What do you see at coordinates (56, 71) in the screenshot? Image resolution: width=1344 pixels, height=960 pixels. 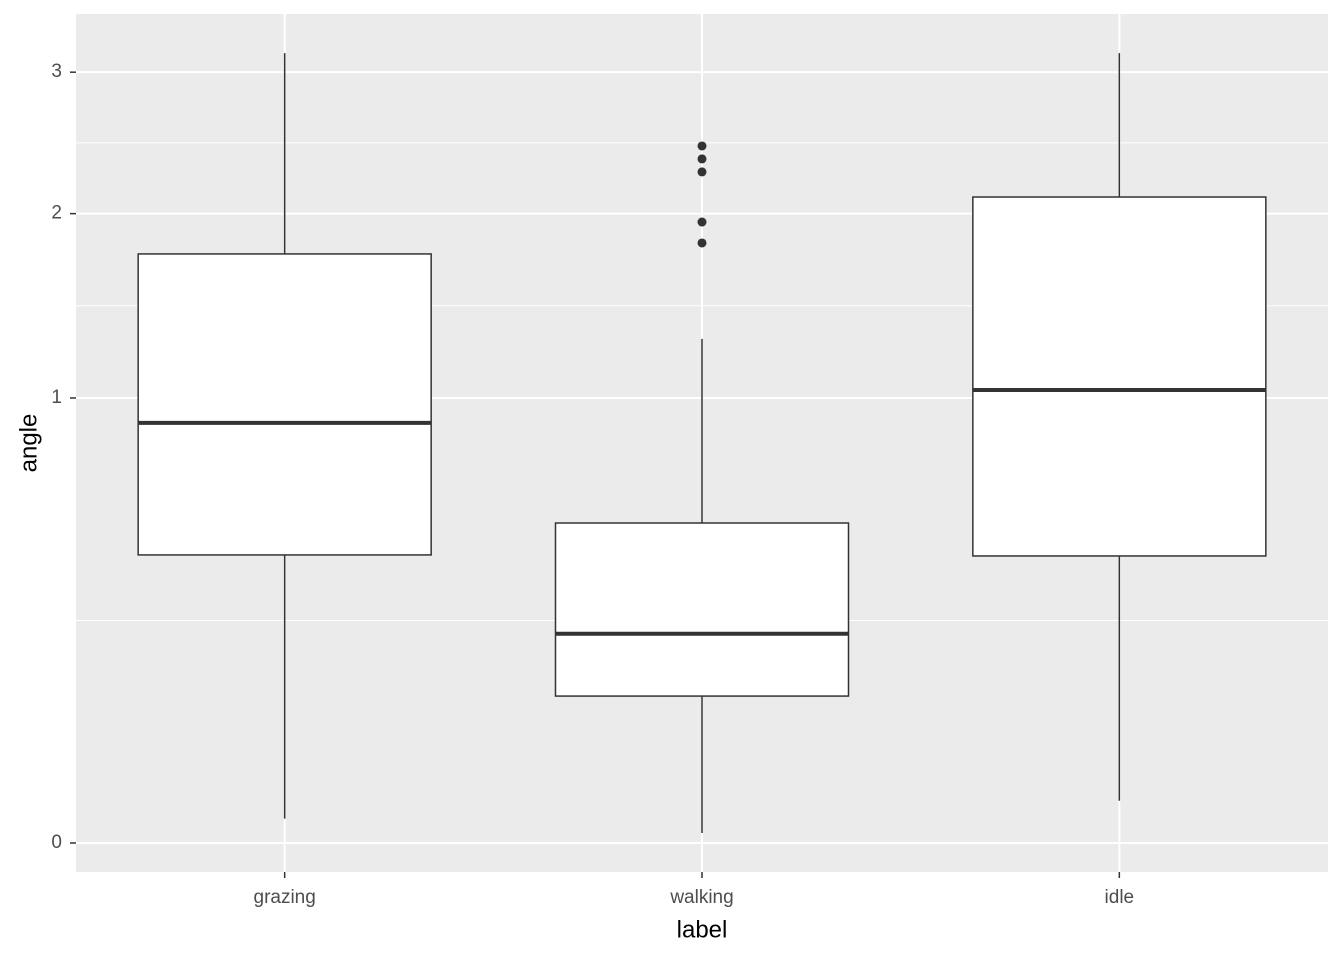 I see `y-tick-label: 3` at bounding box center [56, 71].